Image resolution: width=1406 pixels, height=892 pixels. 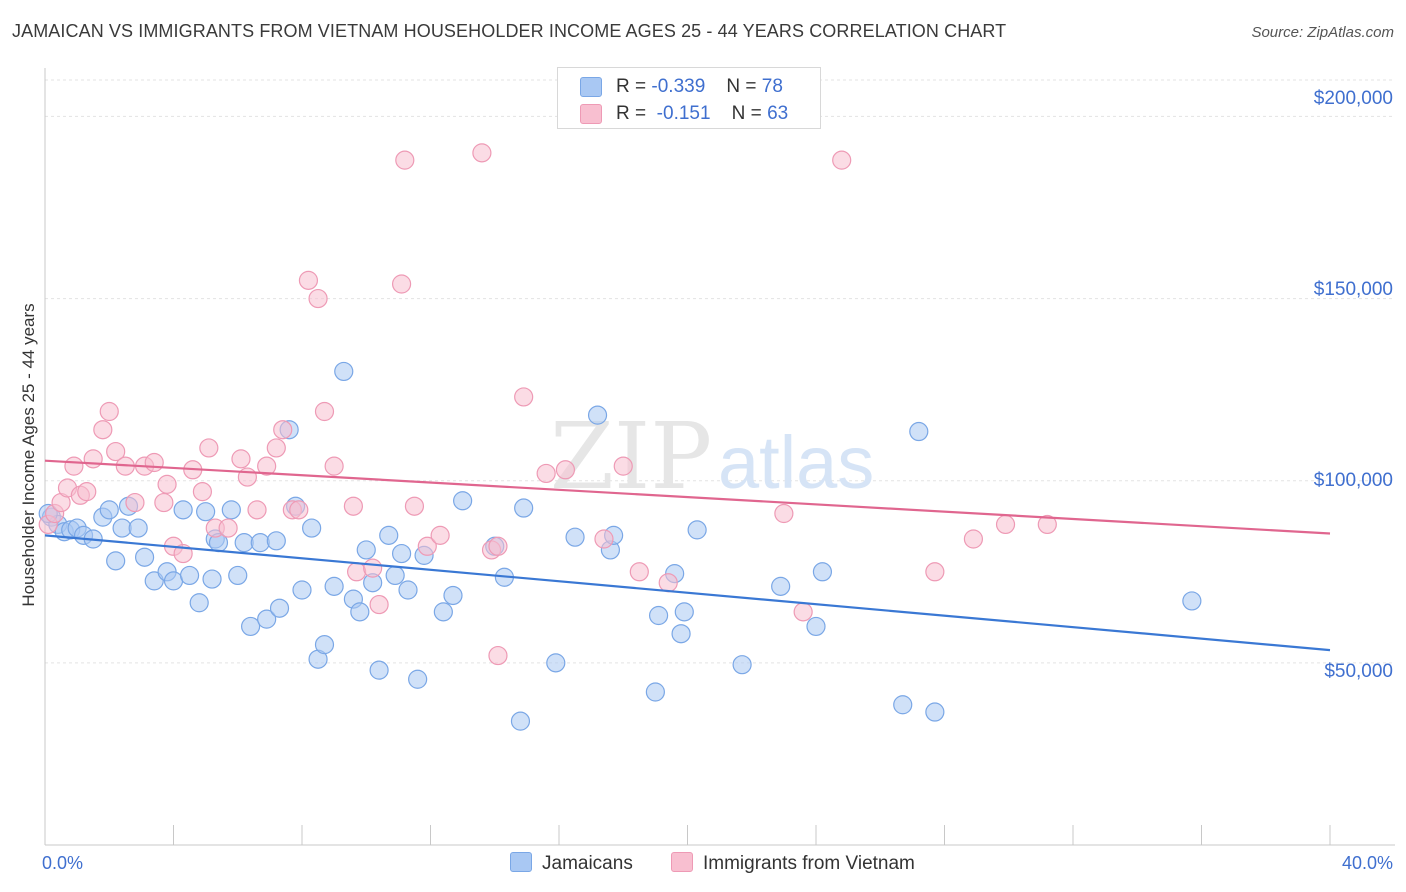 What do you see at coordinates (1367, 863) in the screenshot?
I see `x-tick-label-max: 40.0%` at bounding box center [1367, 863].